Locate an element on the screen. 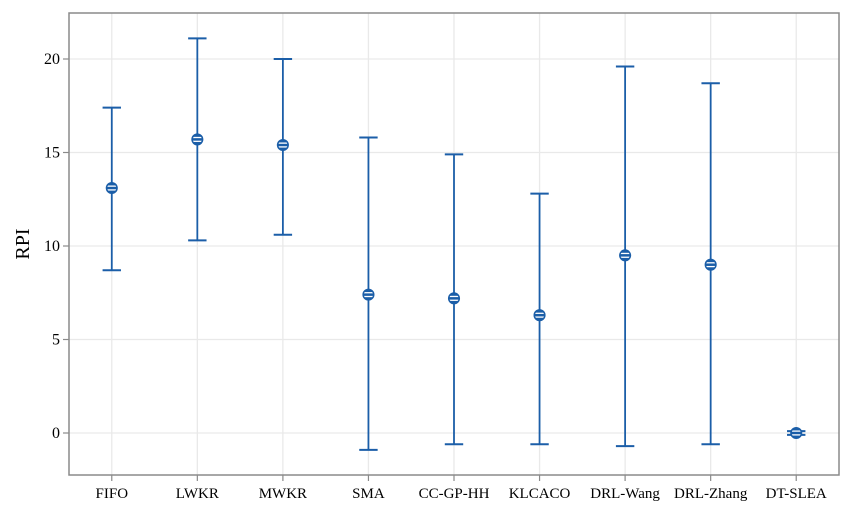  x-category-label: DRL-Wang is located at coordinates (625, 494).